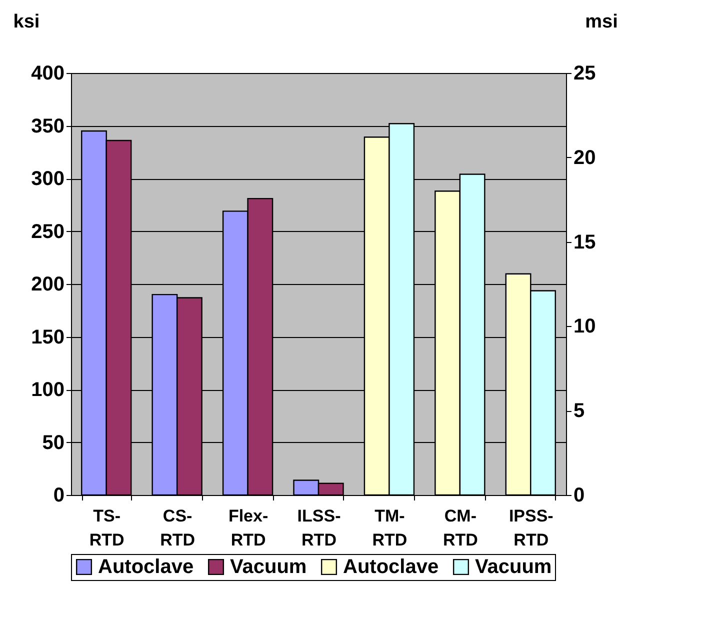 This screenshot has width=706, height=624. I want to click on x-tick-label: IPSS-RTD, so click(531, 528).